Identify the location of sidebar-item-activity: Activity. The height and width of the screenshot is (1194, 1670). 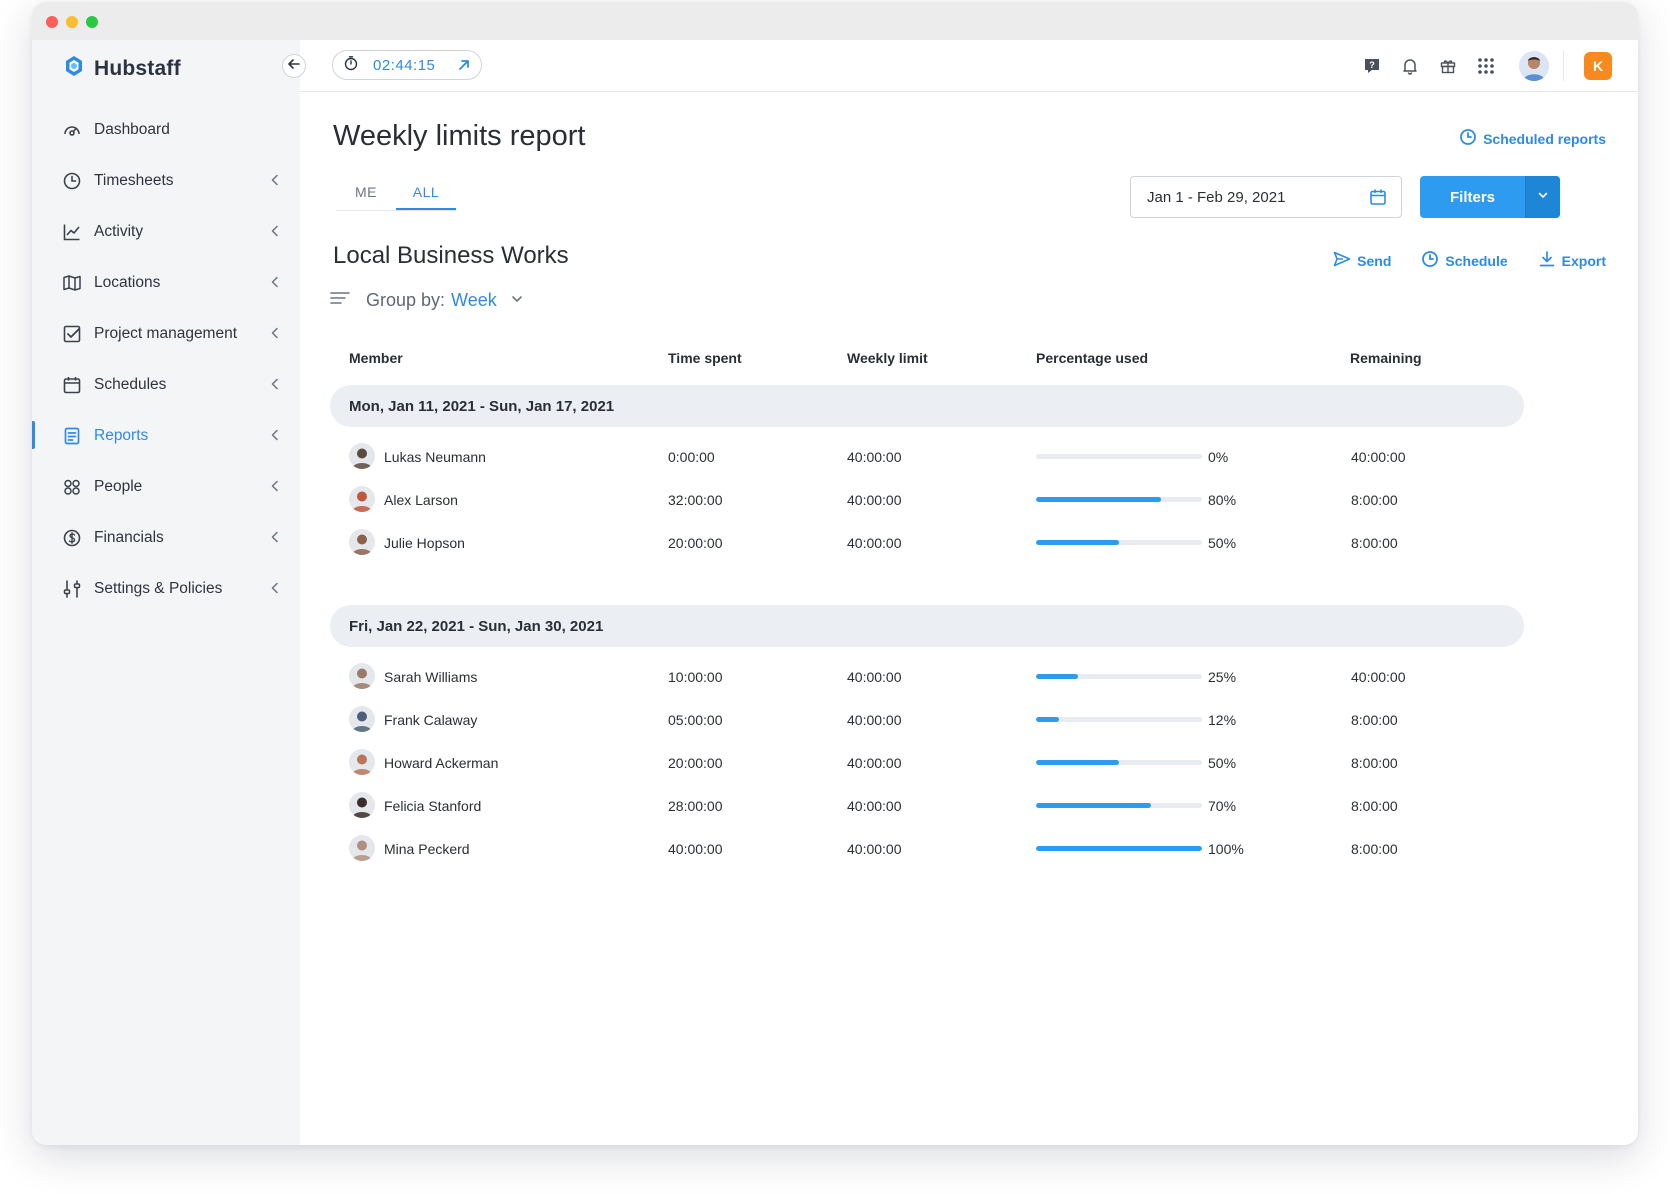
(166, 231).